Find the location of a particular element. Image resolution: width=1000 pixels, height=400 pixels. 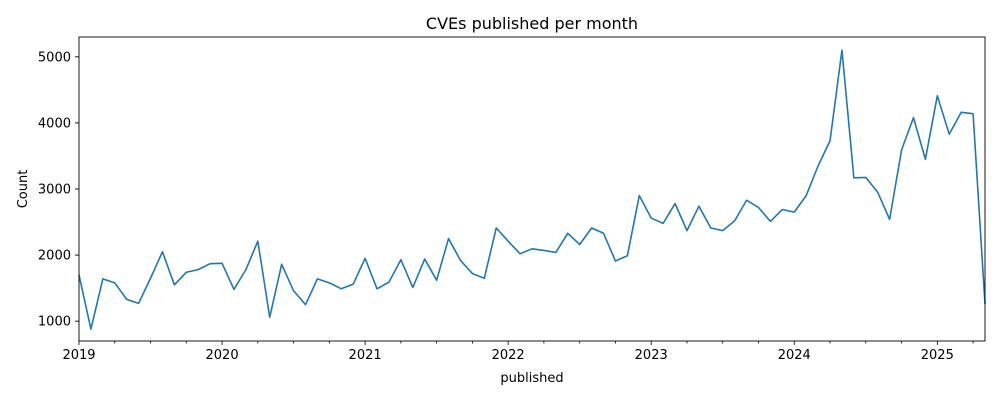

y-tick-label: 2000 is located at coordinates (54, 256).